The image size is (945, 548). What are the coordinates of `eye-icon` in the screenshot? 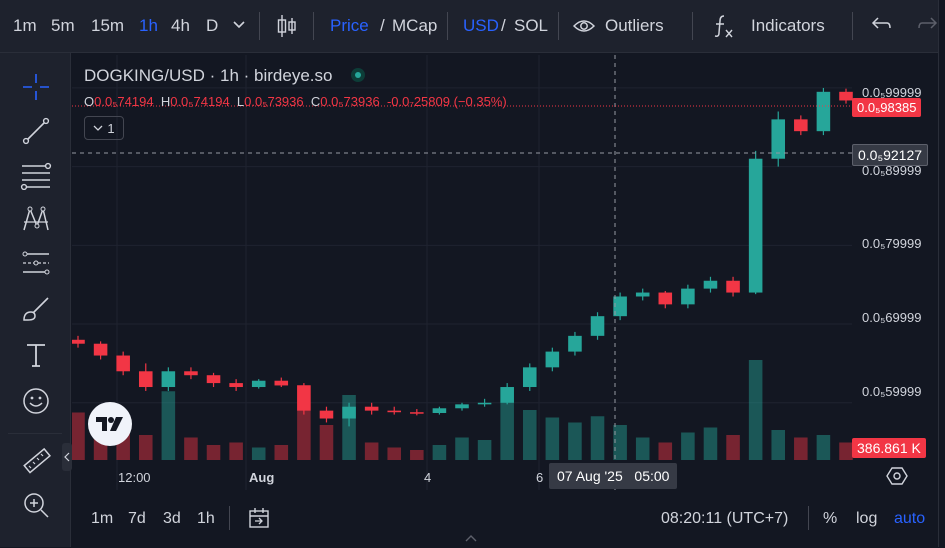 It's located at (584, 28).